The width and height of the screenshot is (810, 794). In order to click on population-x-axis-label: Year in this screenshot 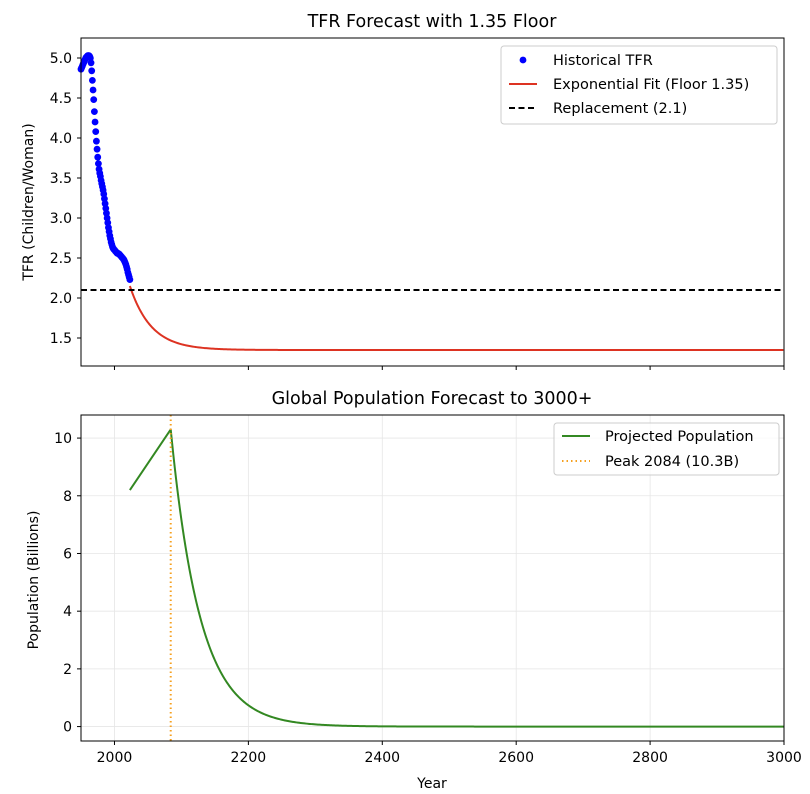, I will do `click(431, 784)`.